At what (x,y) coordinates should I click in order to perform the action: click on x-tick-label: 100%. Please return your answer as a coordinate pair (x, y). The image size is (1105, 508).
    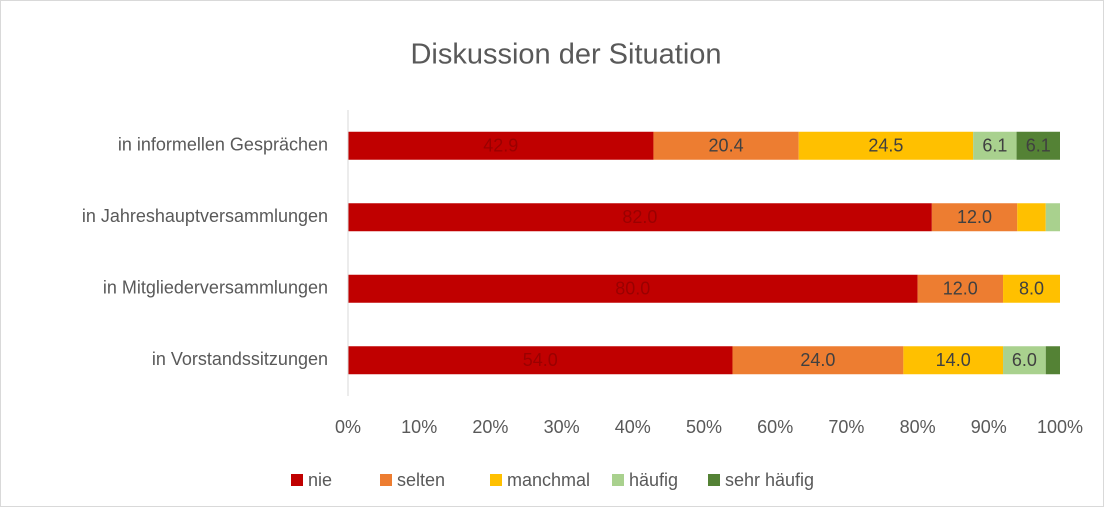
    Looking at the image, I should click on (1060, 427).